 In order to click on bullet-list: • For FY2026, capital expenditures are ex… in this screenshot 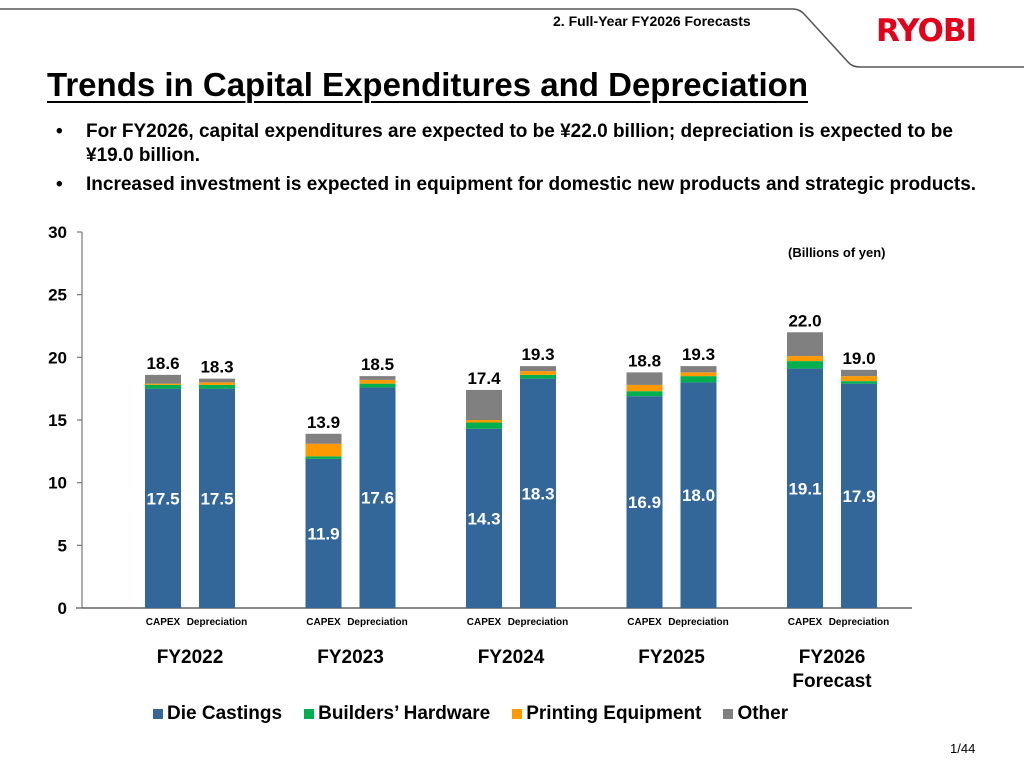, I will do `click(521, 161)`.